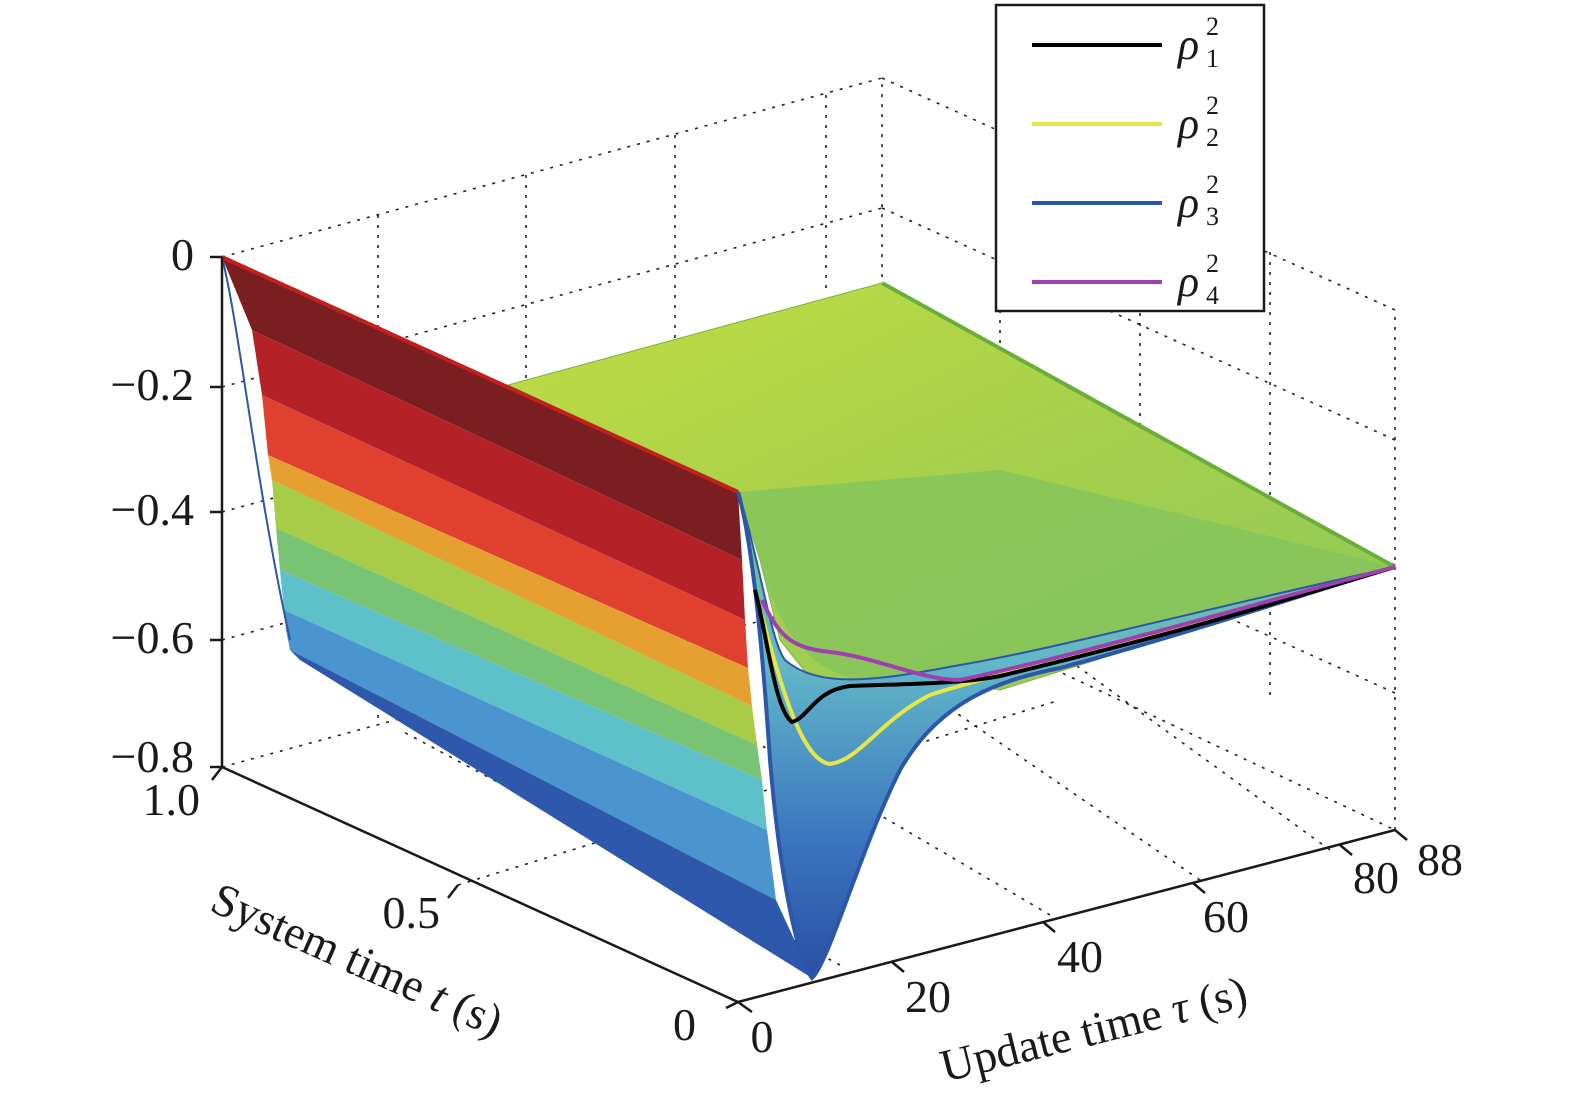  I want to click on legend-item: ρ 2 1, so click(1125, 42).